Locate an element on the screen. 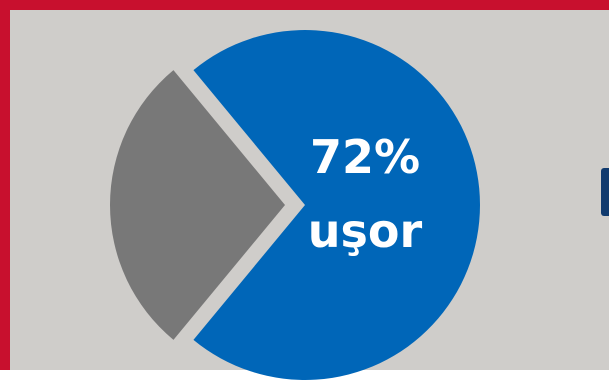 The height and width of the screenshot is (380, 609). pie-caption-label: uşor is located at coordinates (365, 231).